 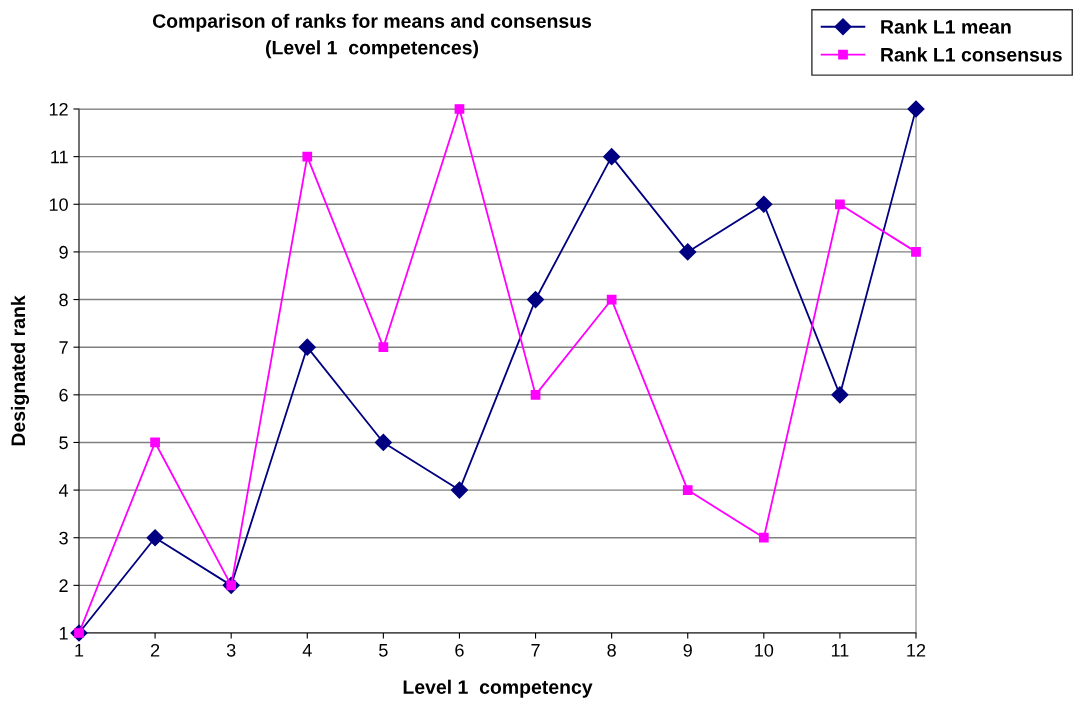 I want to click on x-tick-label: 1, so click(x=79, y=650).